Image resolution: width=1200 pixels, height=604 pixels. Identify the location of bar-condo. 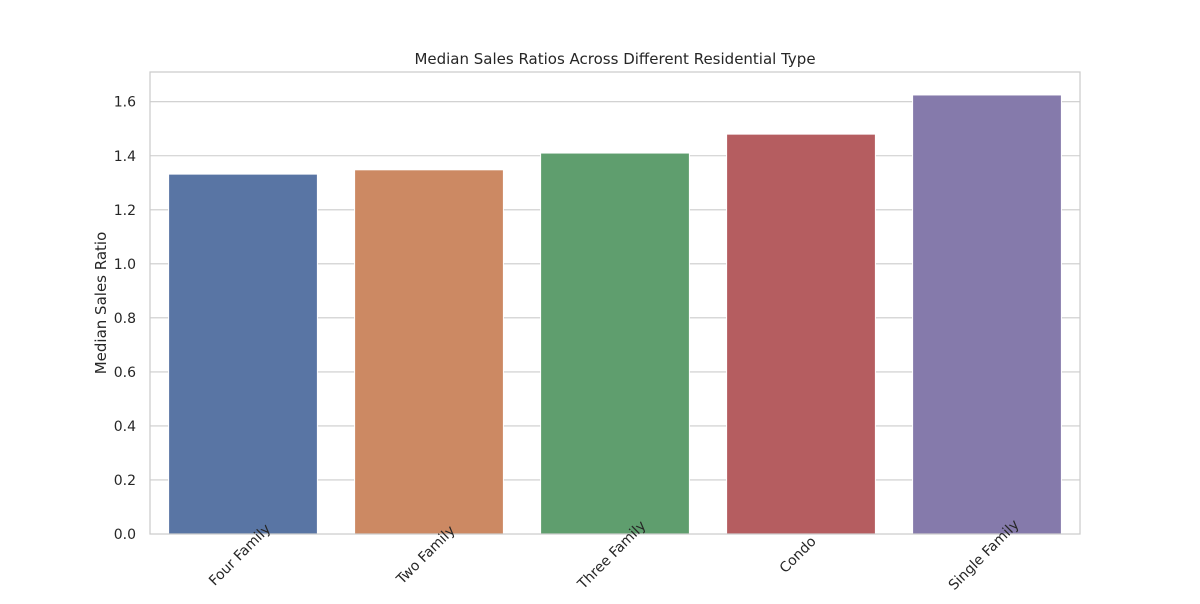
(801, 334).